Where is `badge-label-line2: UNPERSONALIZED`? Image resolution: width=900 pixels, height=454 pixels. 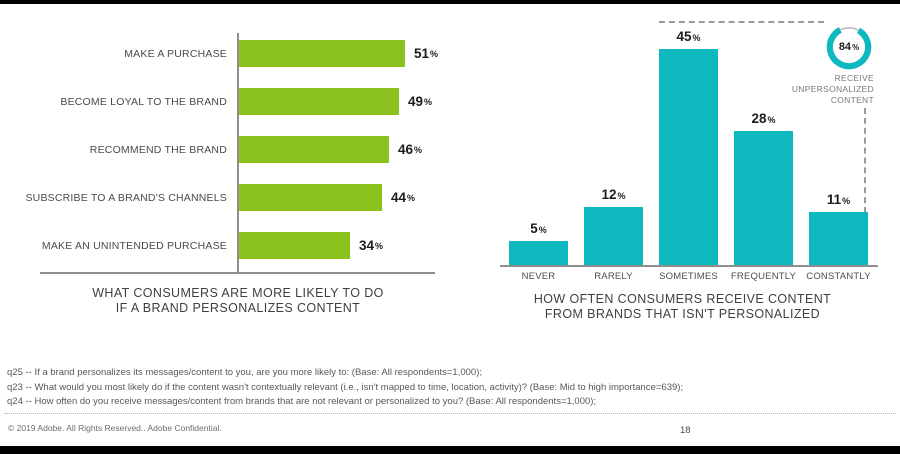
badge-label-line2: UNPERSONALIZED is located at coordinates (832, 89).